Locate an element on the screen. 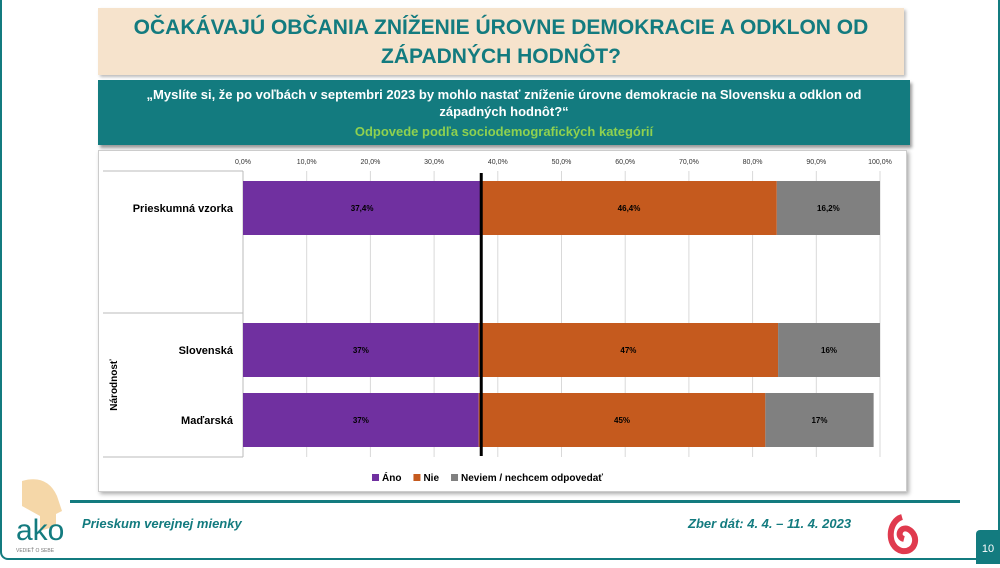 This screenshot has width=1000, height=568. tick-label: 40,0% is located at coordinates (498, 162).